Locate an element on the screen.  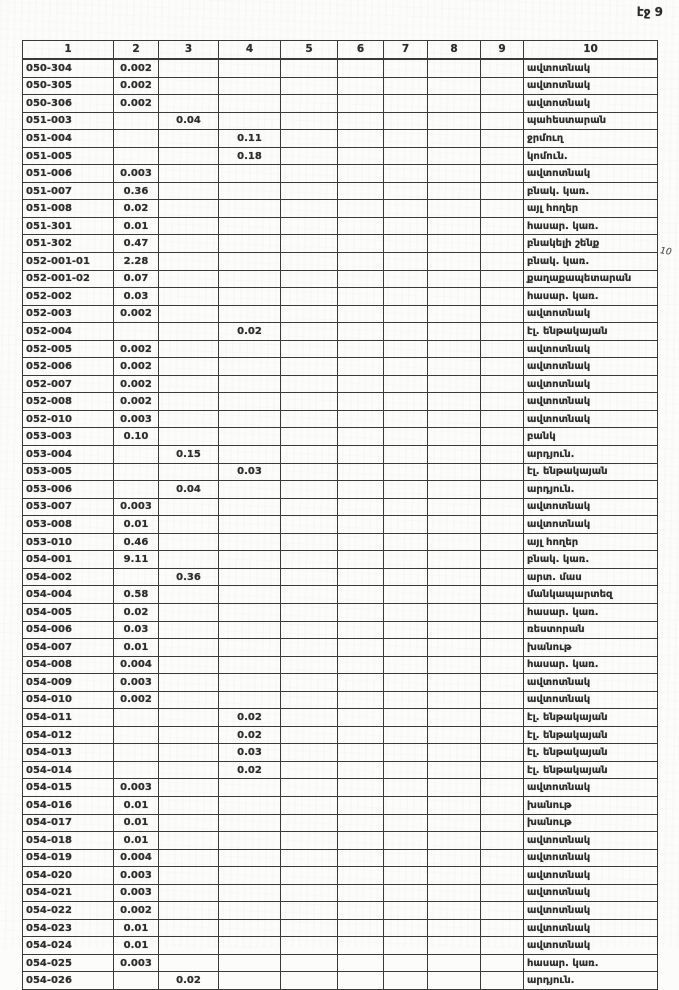
parcel-code-cell: 054-001 is located at coordinates (68, 559).